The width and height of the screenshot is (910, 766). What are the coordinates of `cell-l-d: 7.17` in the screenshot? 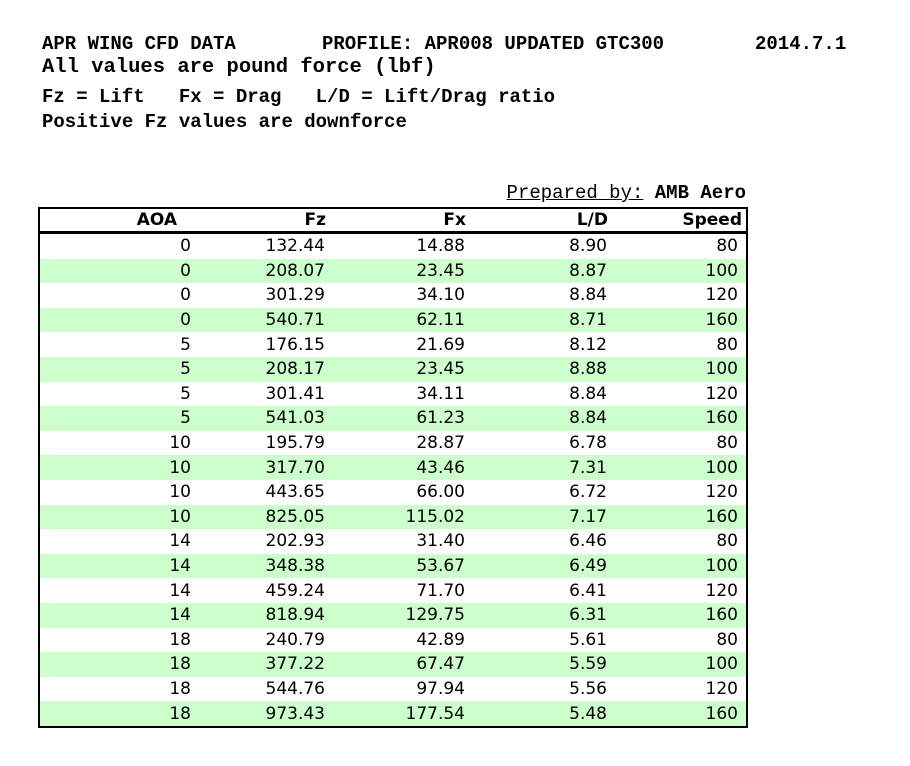 It's located at (588, 516).